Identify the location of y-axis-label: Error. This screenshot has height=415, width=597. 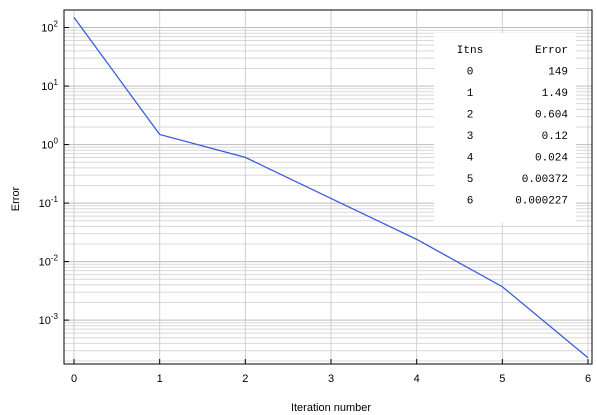
(16, 198).